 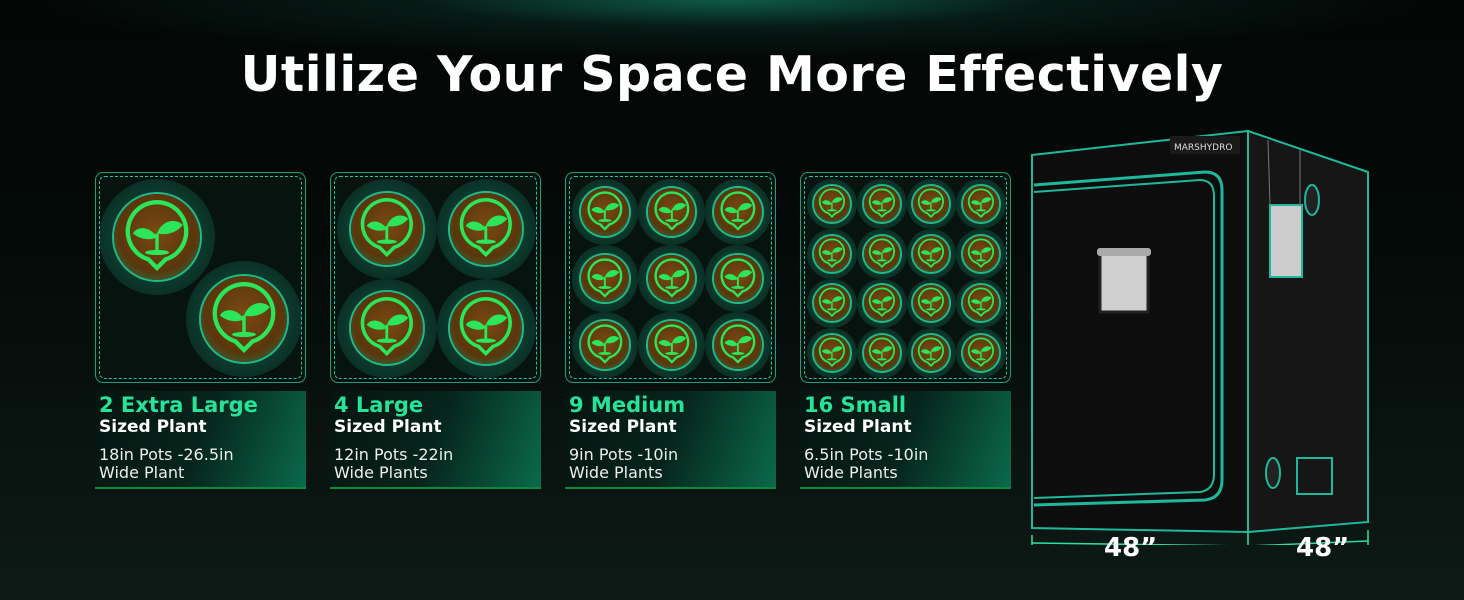 I want to click on tent-door-zipper, so click(x=1128, y=338).